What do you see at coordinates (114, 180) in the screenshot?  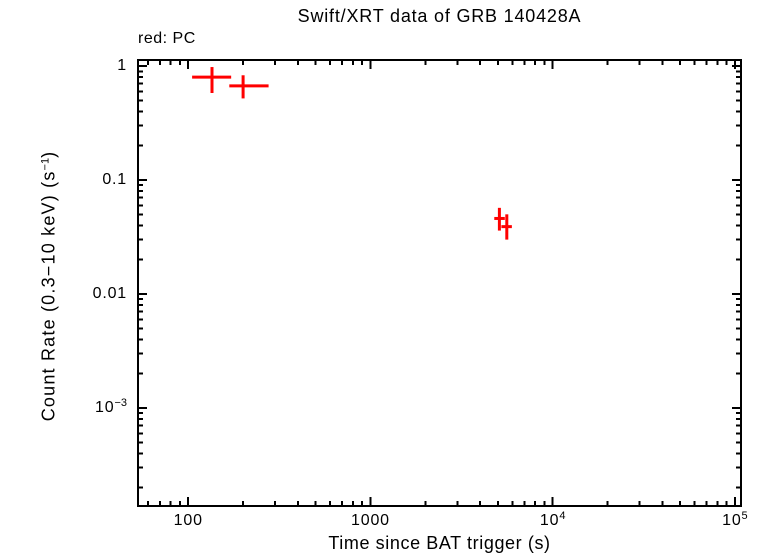 I see `y-tick-label: 0.1` at bounding box center [114, 180].